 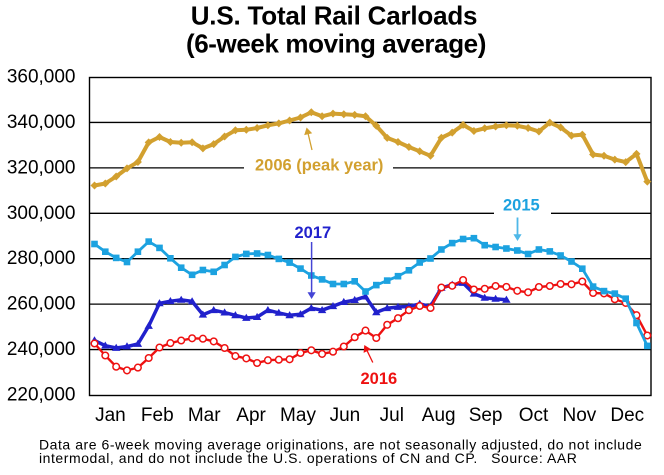 I want to click on svg-text: Nov, so click(x=580, y=415).